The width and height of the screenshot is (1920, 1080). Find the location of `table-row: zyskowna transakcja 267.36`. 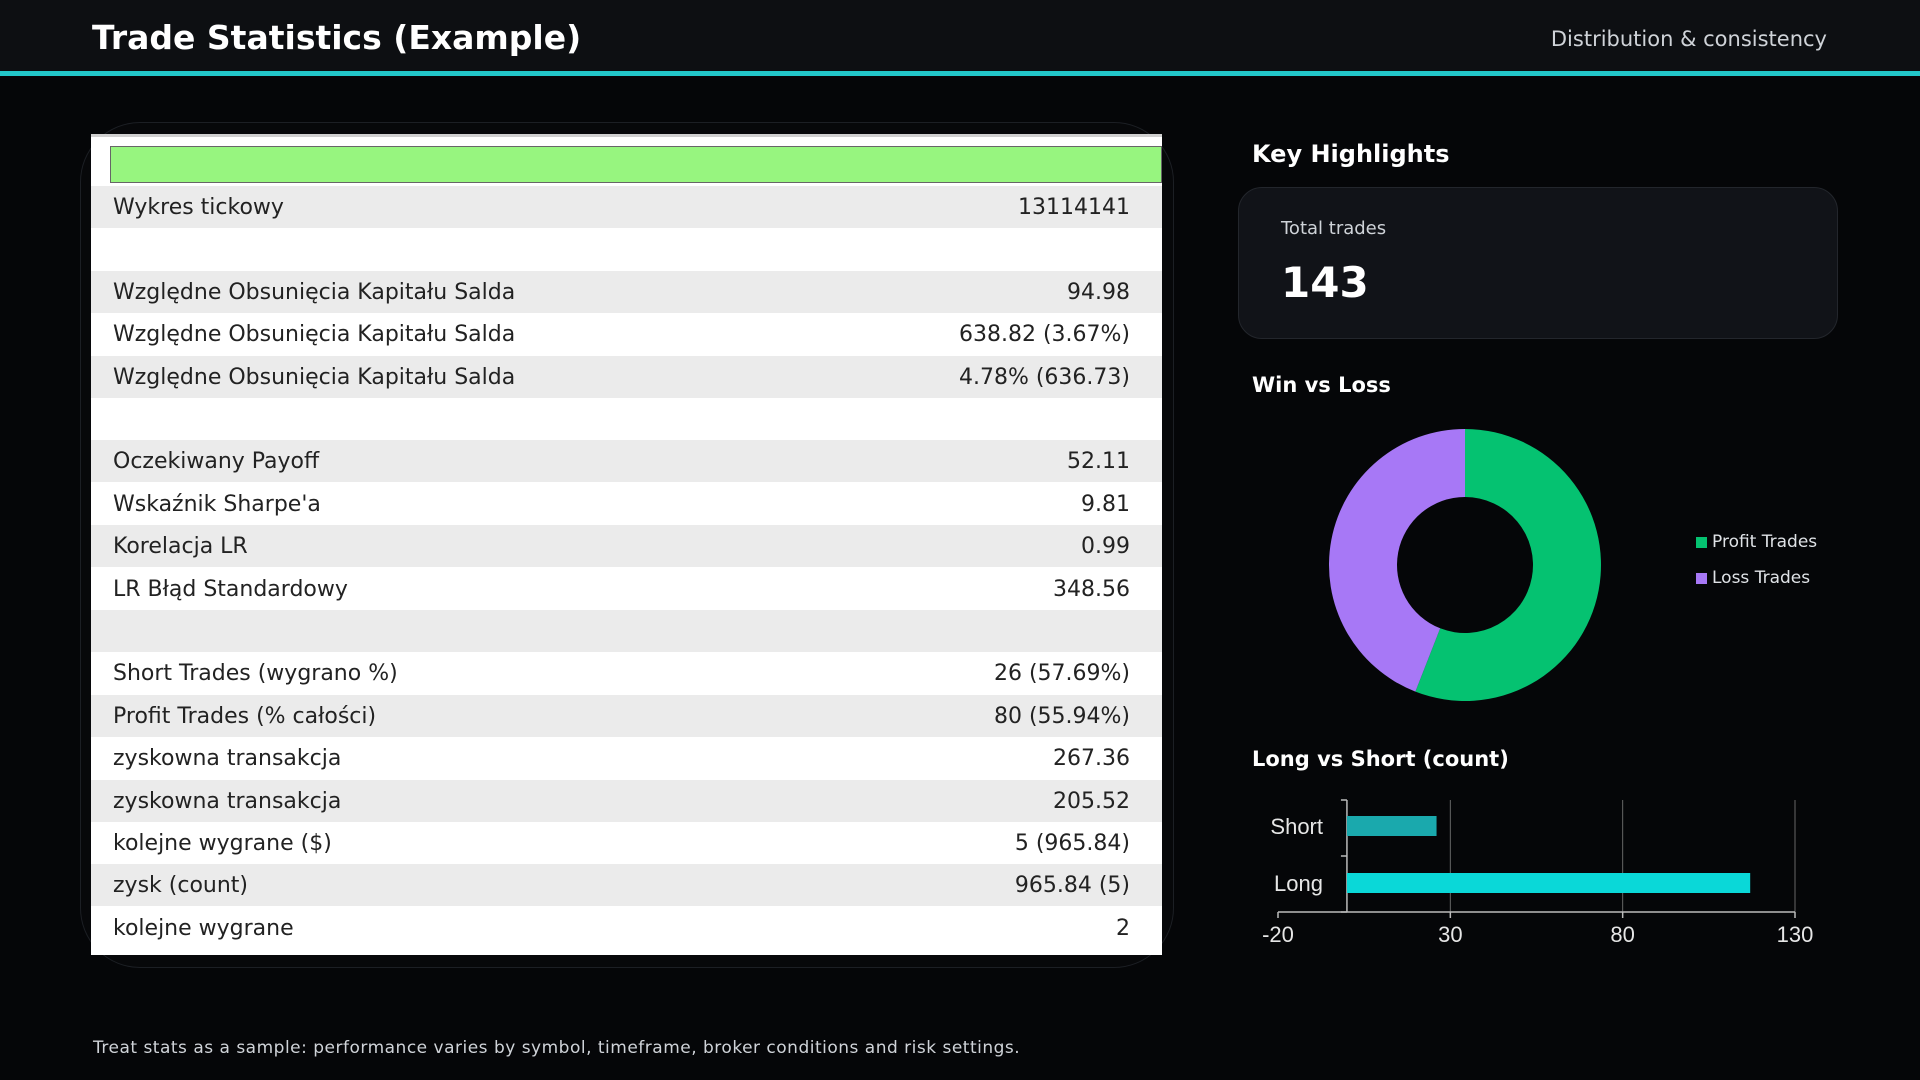

table-row: zyskowna transakcja 267.36 is located at coordinates (626, 758).